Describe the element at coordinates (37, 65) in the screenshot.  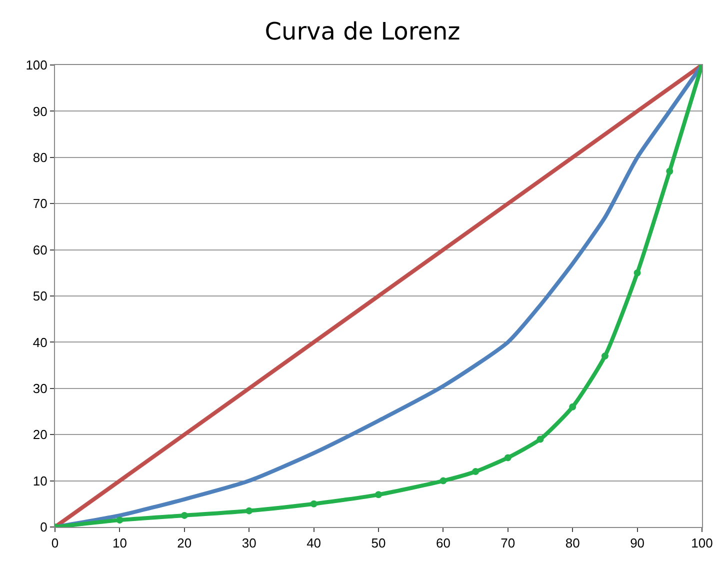
I see `y-tick-label: 100` at that location.